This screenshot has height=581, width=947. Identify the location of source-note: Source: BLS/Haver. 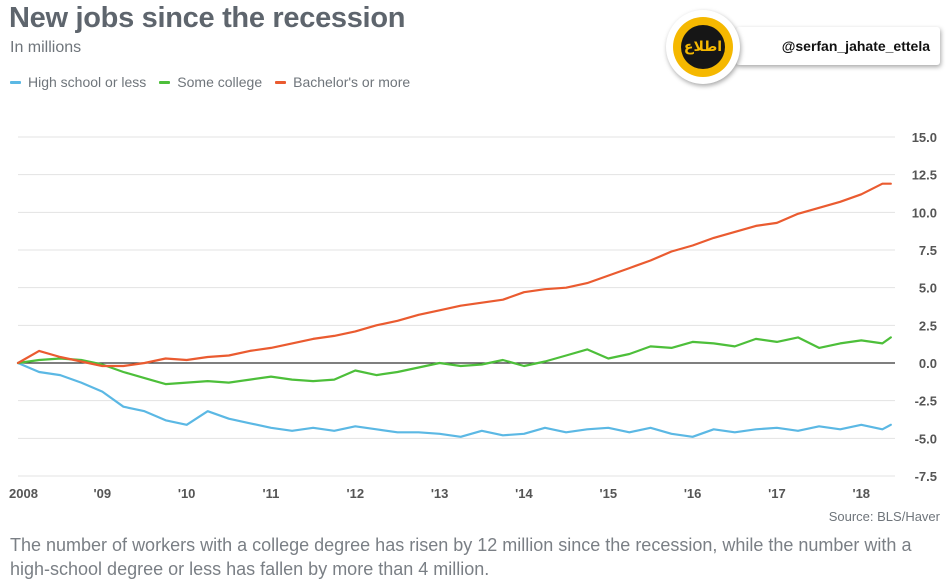
(884, 516).